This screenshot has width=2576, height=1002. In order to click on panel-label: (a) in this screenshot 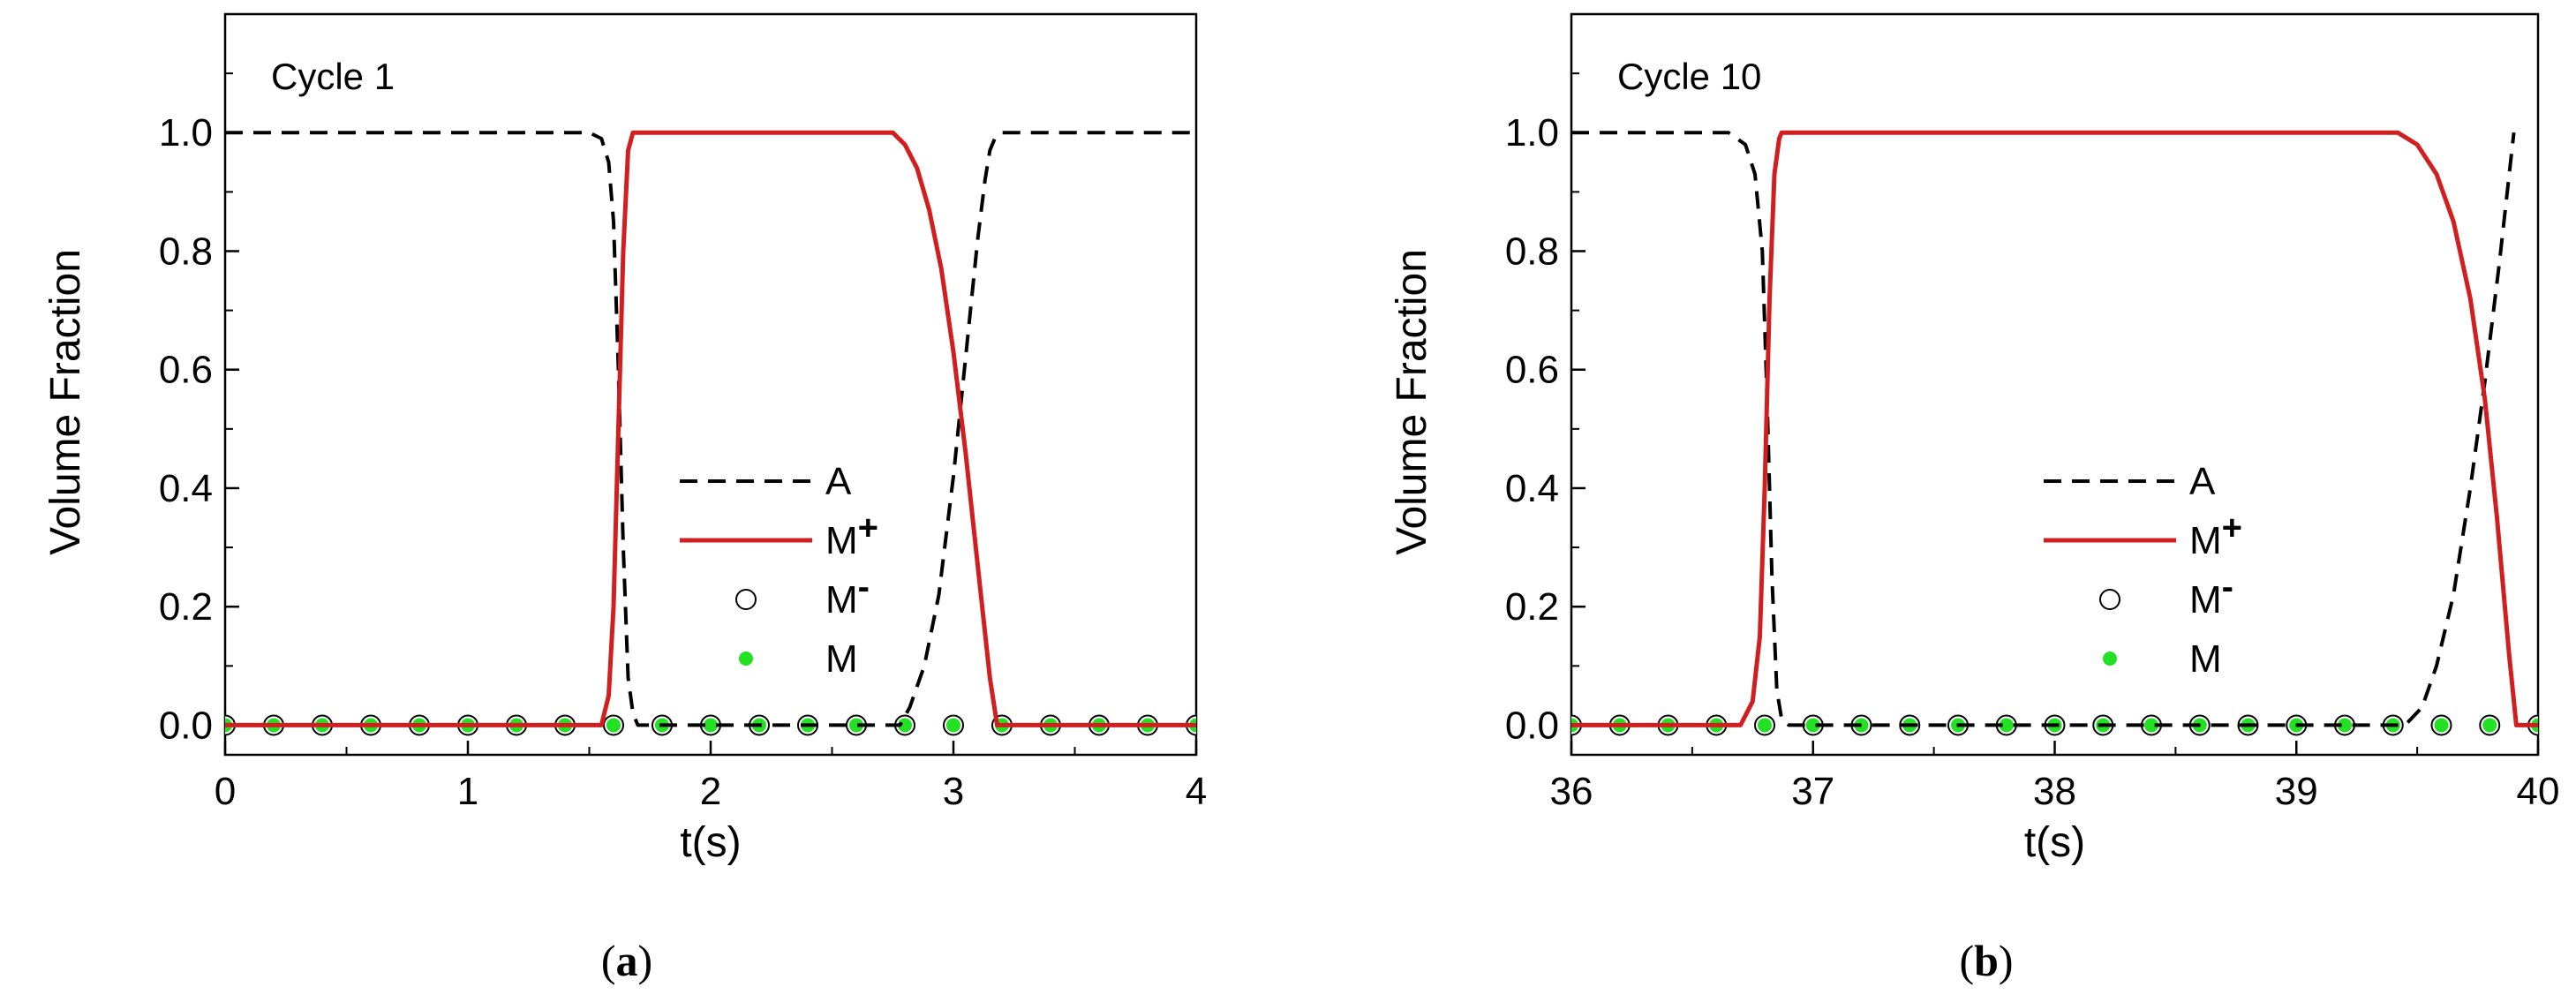, I will do `click(626, 960)`.